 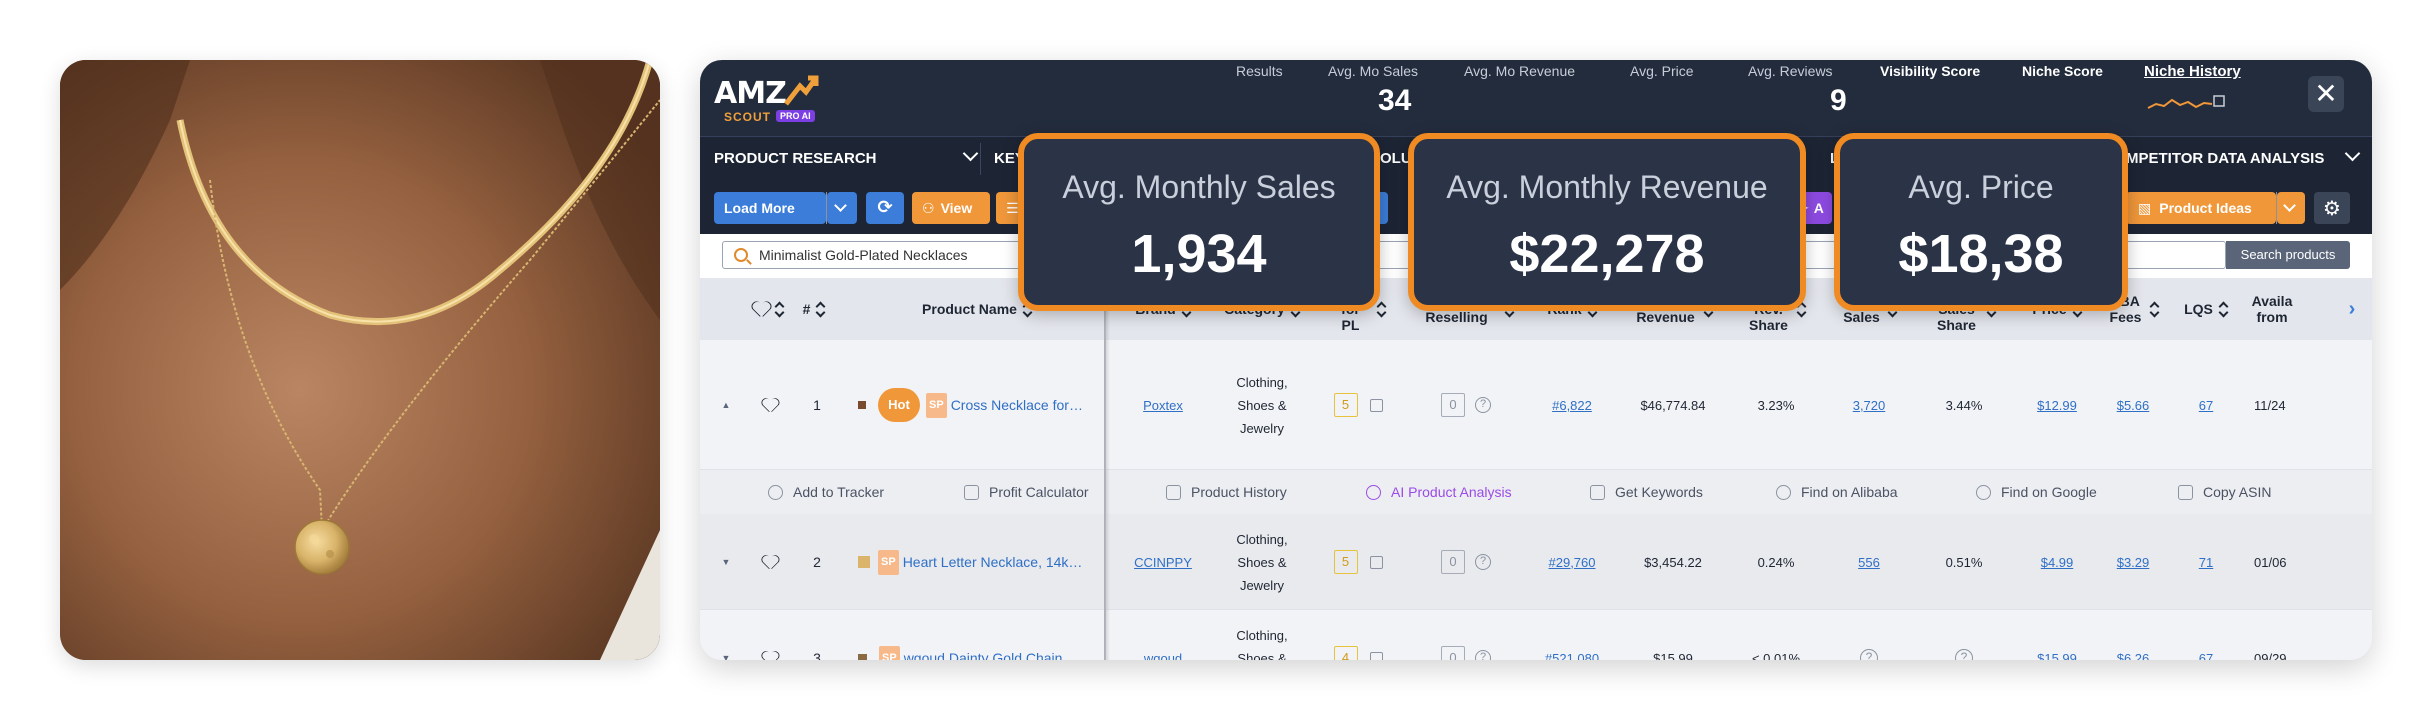 I want to click on fba-link: $5.66, so click(x=2133, y=405).